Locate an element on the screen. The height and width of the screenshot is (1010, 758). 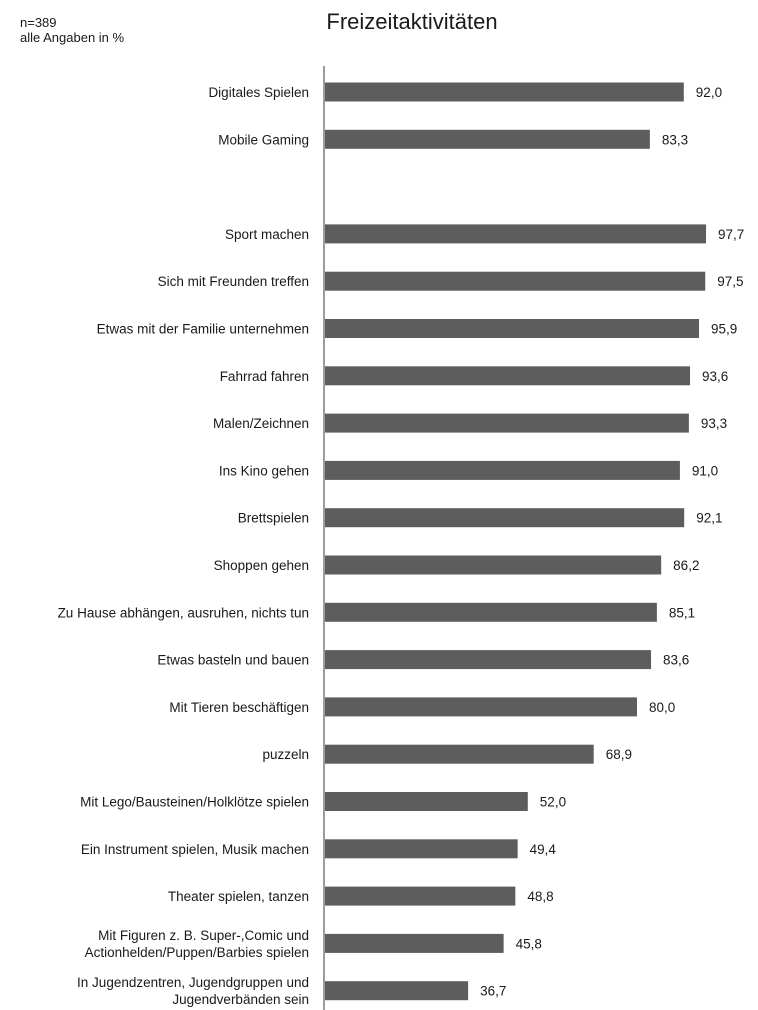
value-label: 48,8 is located at coordinates (540, 896).